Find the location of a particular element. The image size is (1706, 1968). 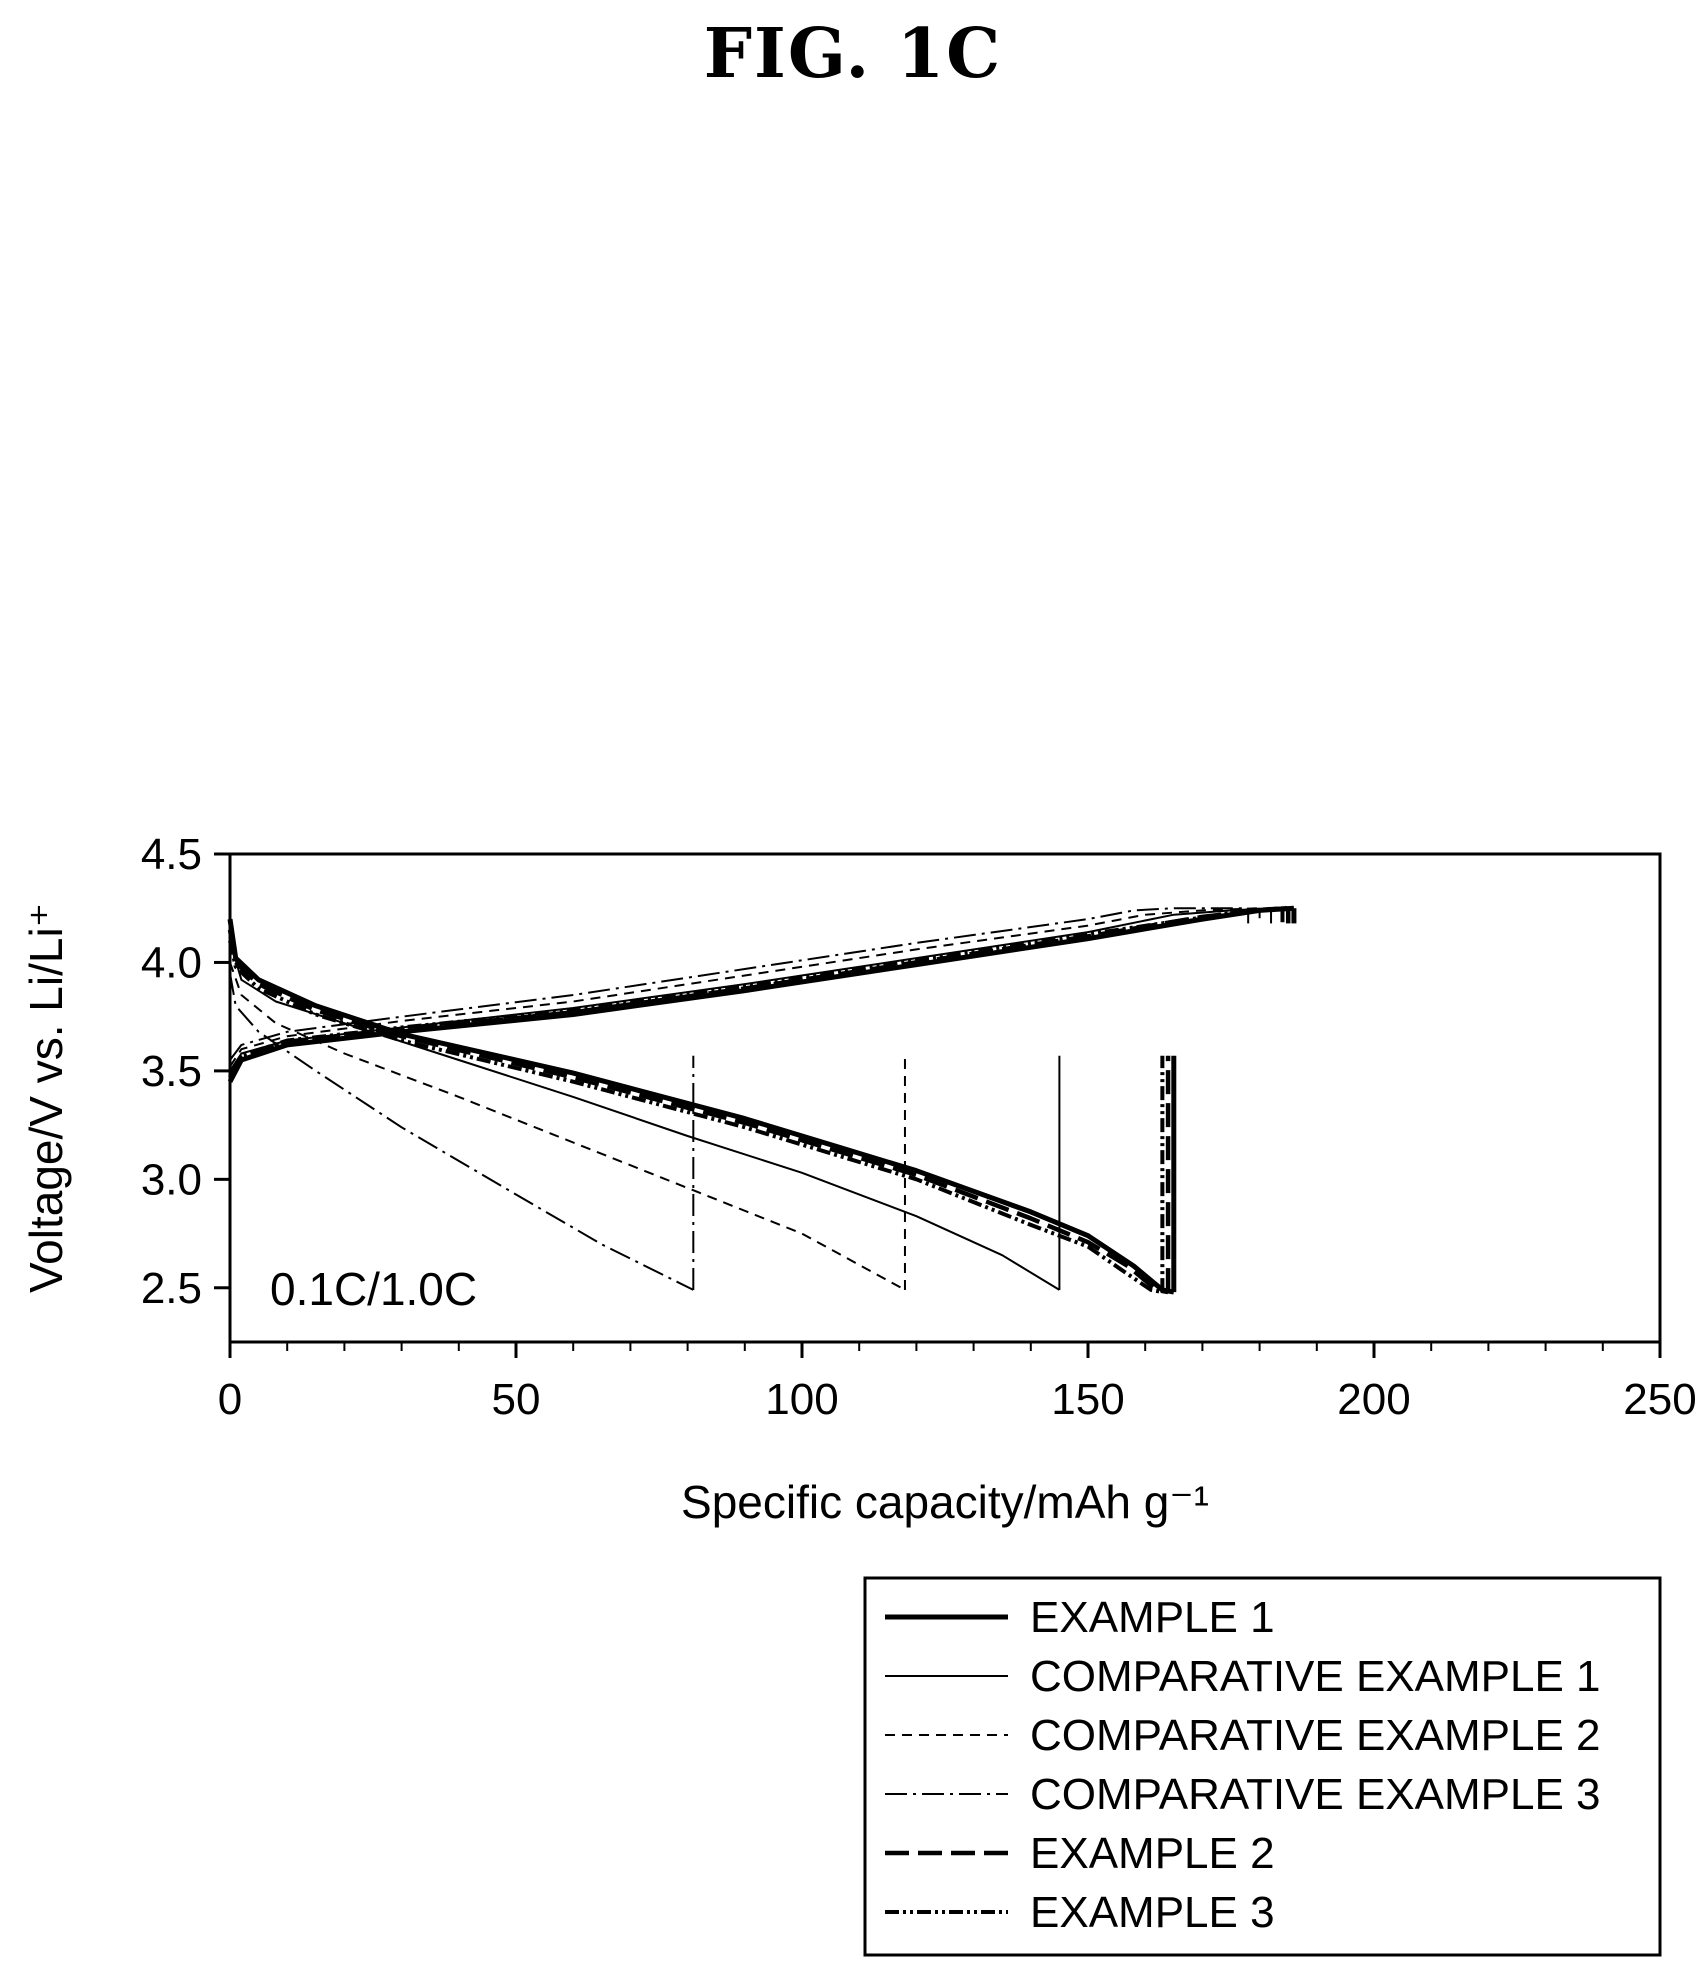

series-1-charge-line is located at coordinates (761, 994).